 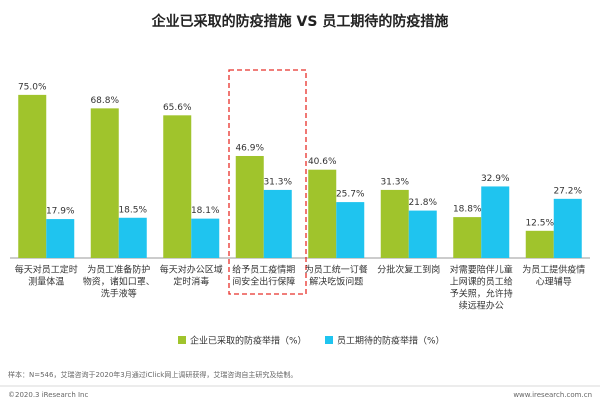 I want to click on value-label: 18.8%, so click(x=467, y=210).